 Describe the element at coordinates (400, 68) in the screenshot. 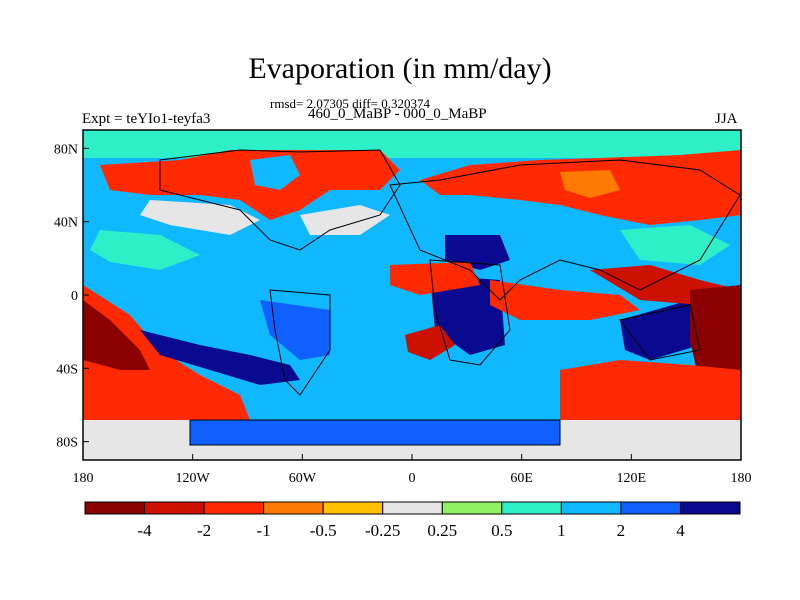

I see `plot-title: Evaporation (in mm/day)` at that location.